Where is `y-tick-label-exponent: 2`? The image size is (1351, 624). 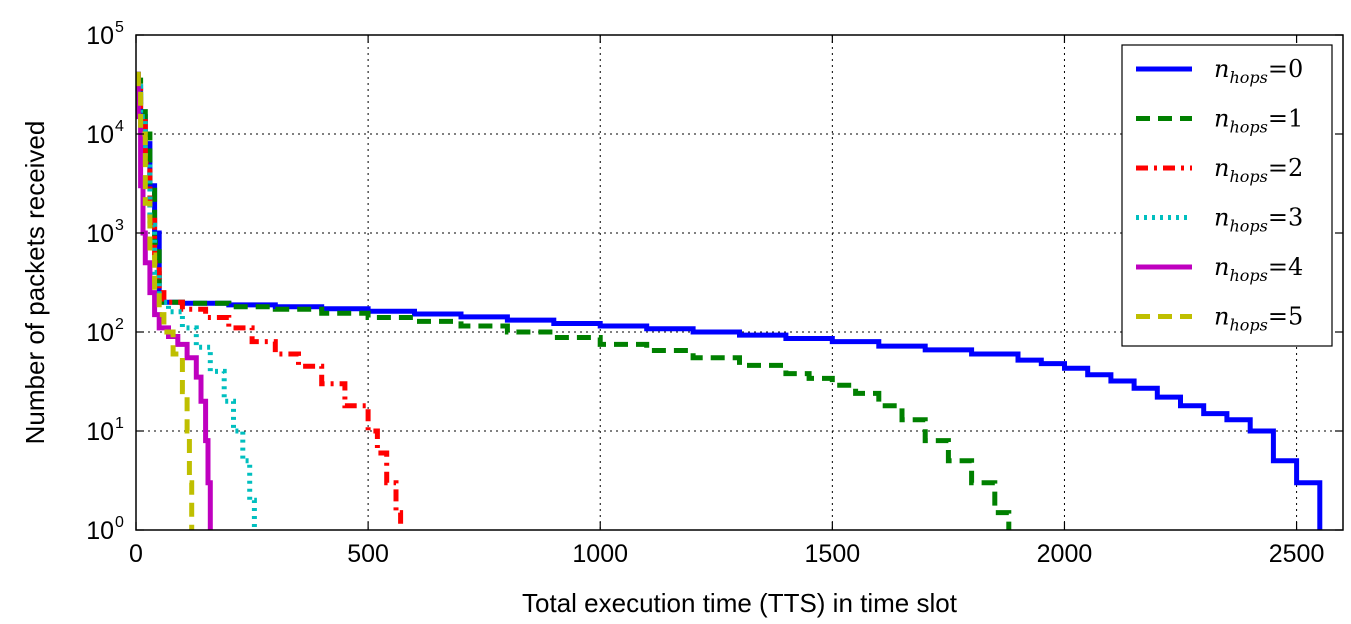 y-tick-label-exponent: 2 is located at coordinates (119, 324).